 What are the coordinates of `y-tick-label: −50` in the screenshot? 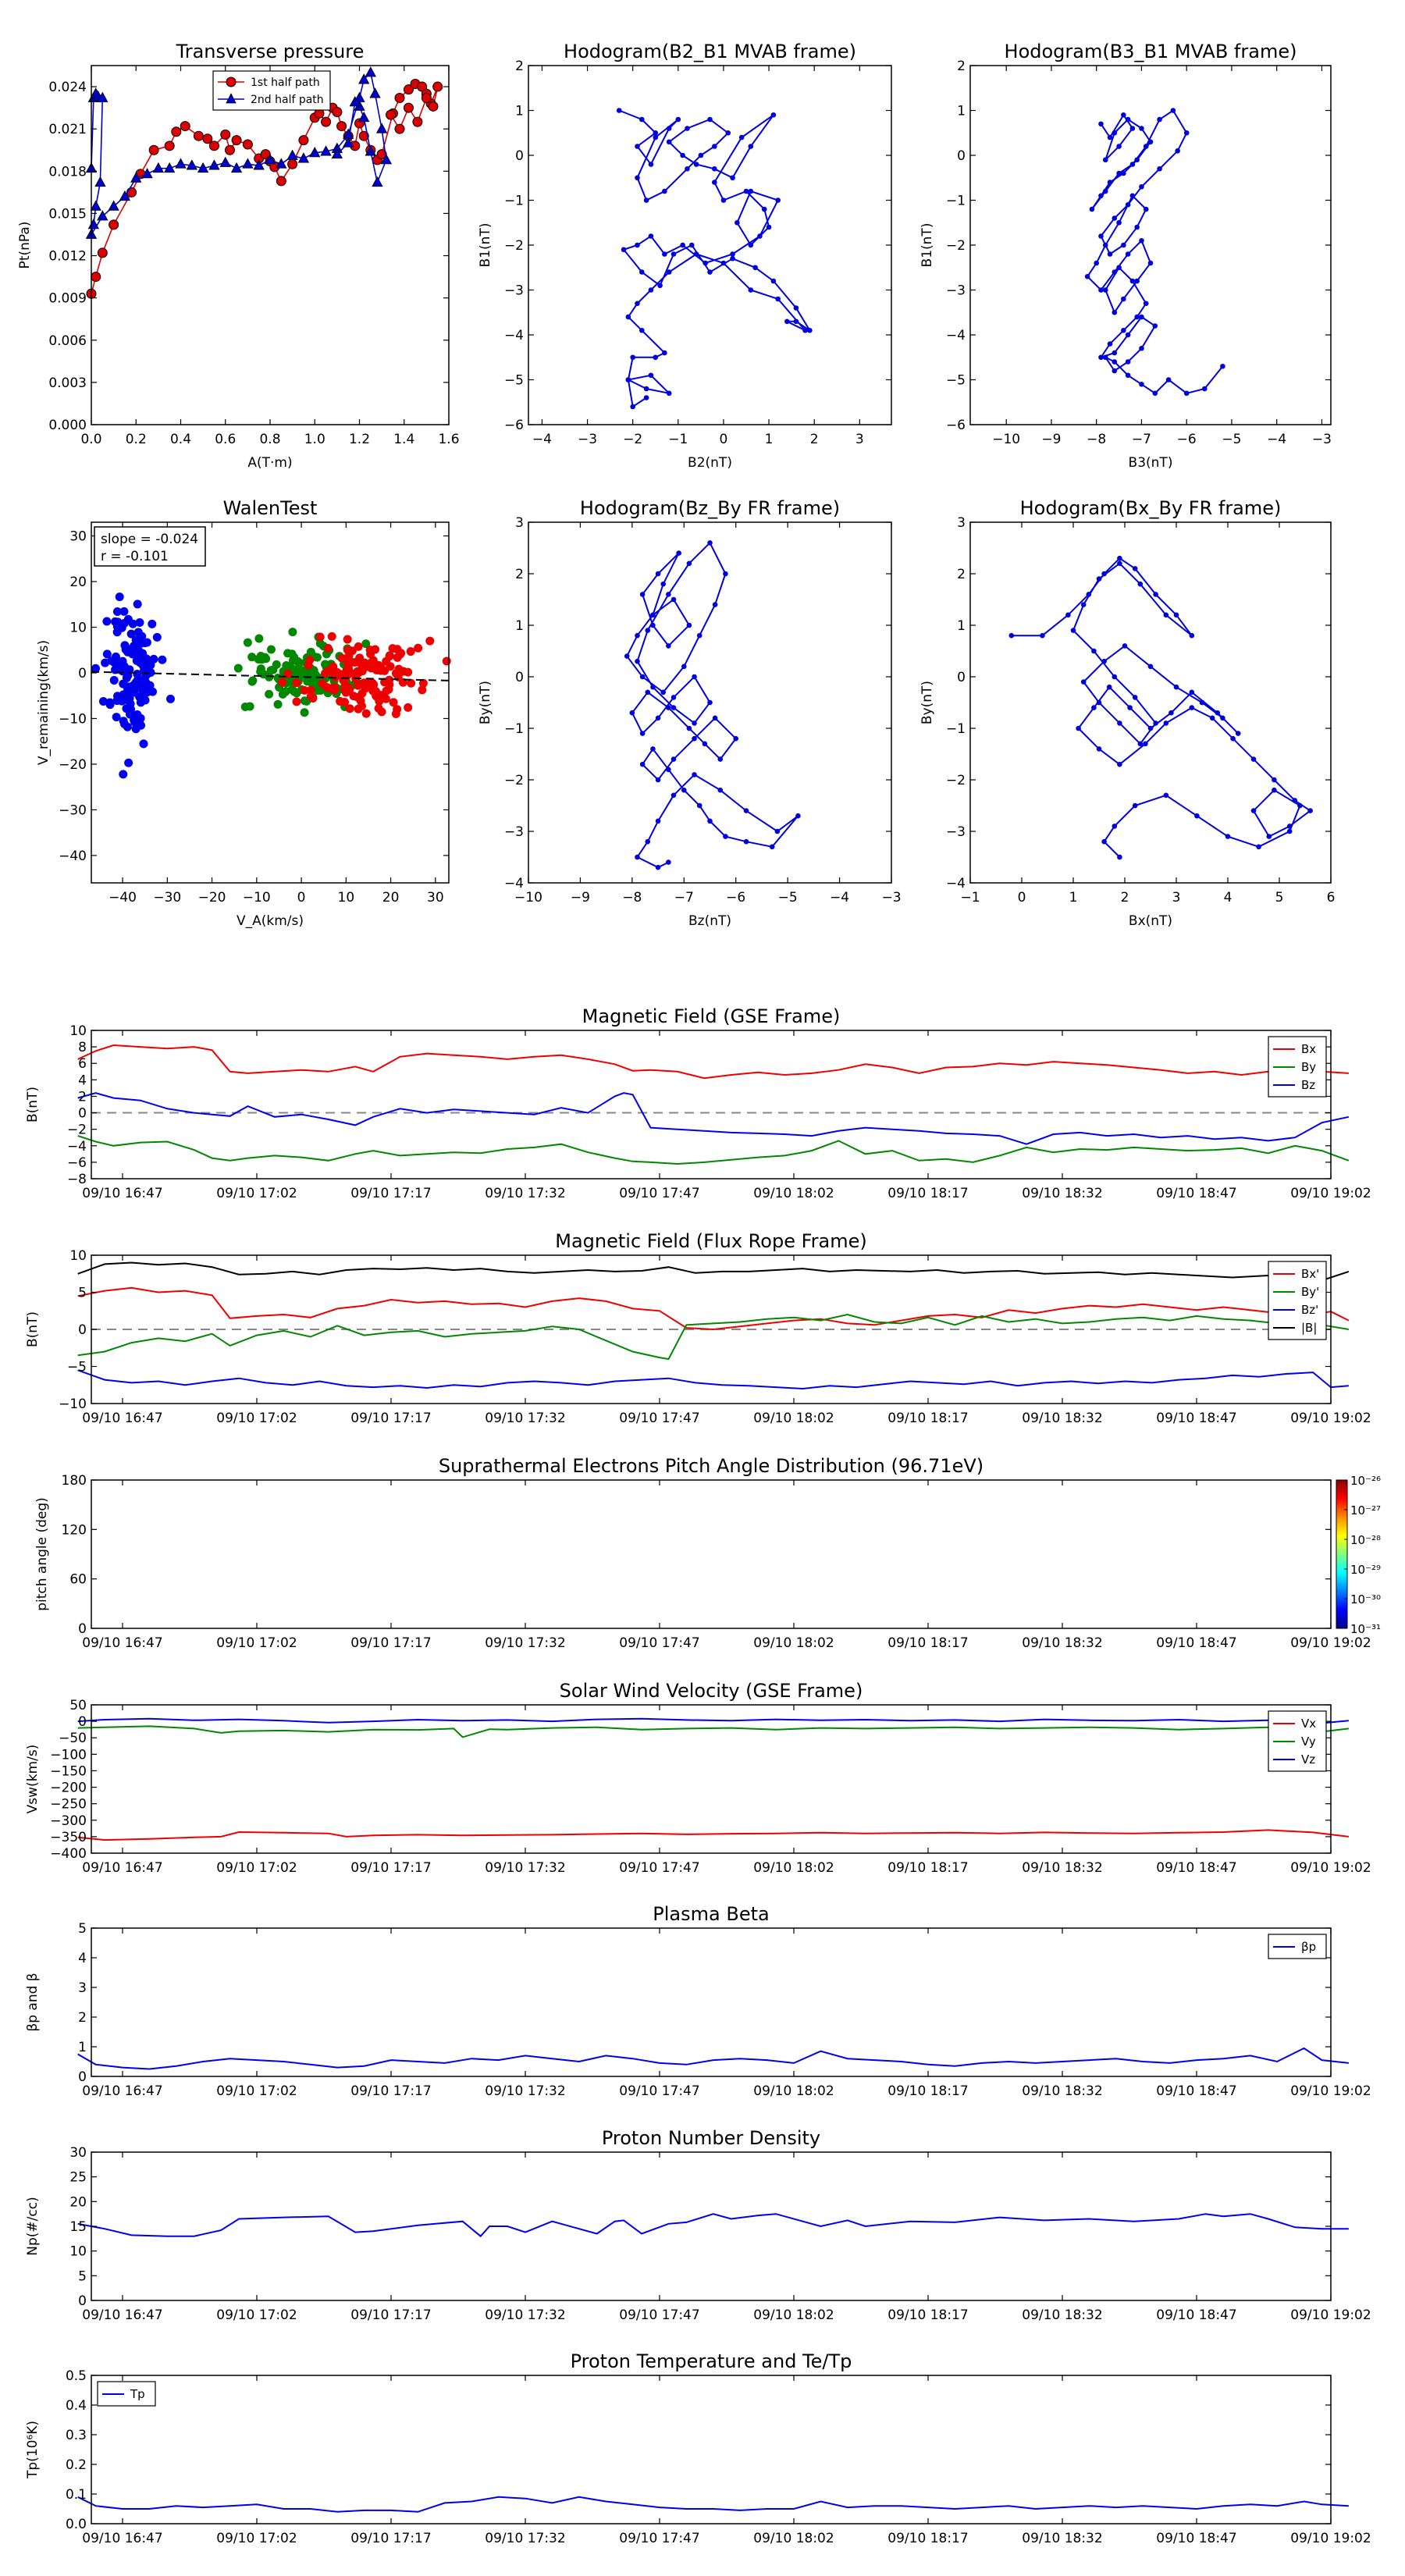 It's located at (73, 1738).